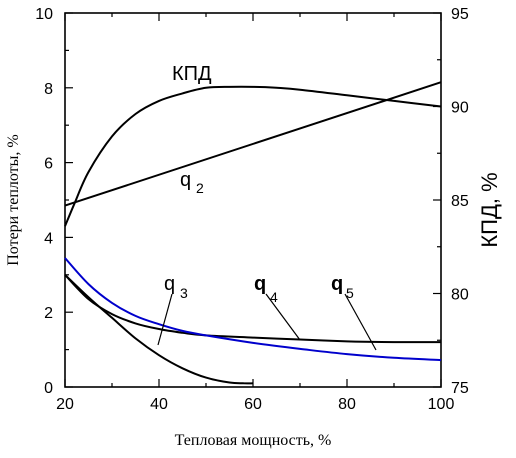 This screenshot has height=458, width=516. Describe the element at coordinates (44, 14) in the screenshot. I see `y-left-tick-label: 10` at that location.